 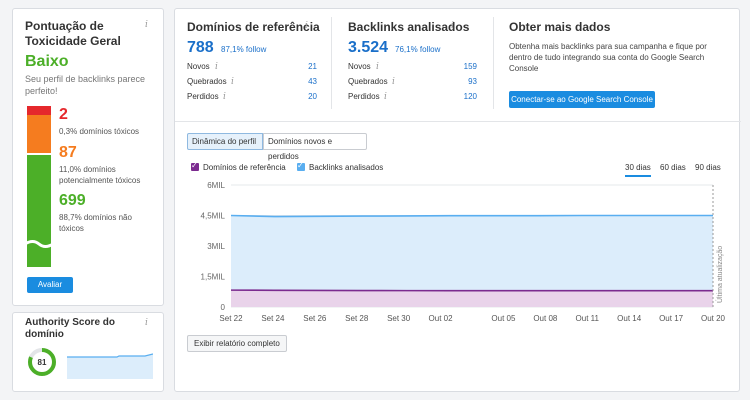 What do you see at coordinates (312, 96) in the screenshot?
I see `stat-value: 20` at bounding box center [312, 96].